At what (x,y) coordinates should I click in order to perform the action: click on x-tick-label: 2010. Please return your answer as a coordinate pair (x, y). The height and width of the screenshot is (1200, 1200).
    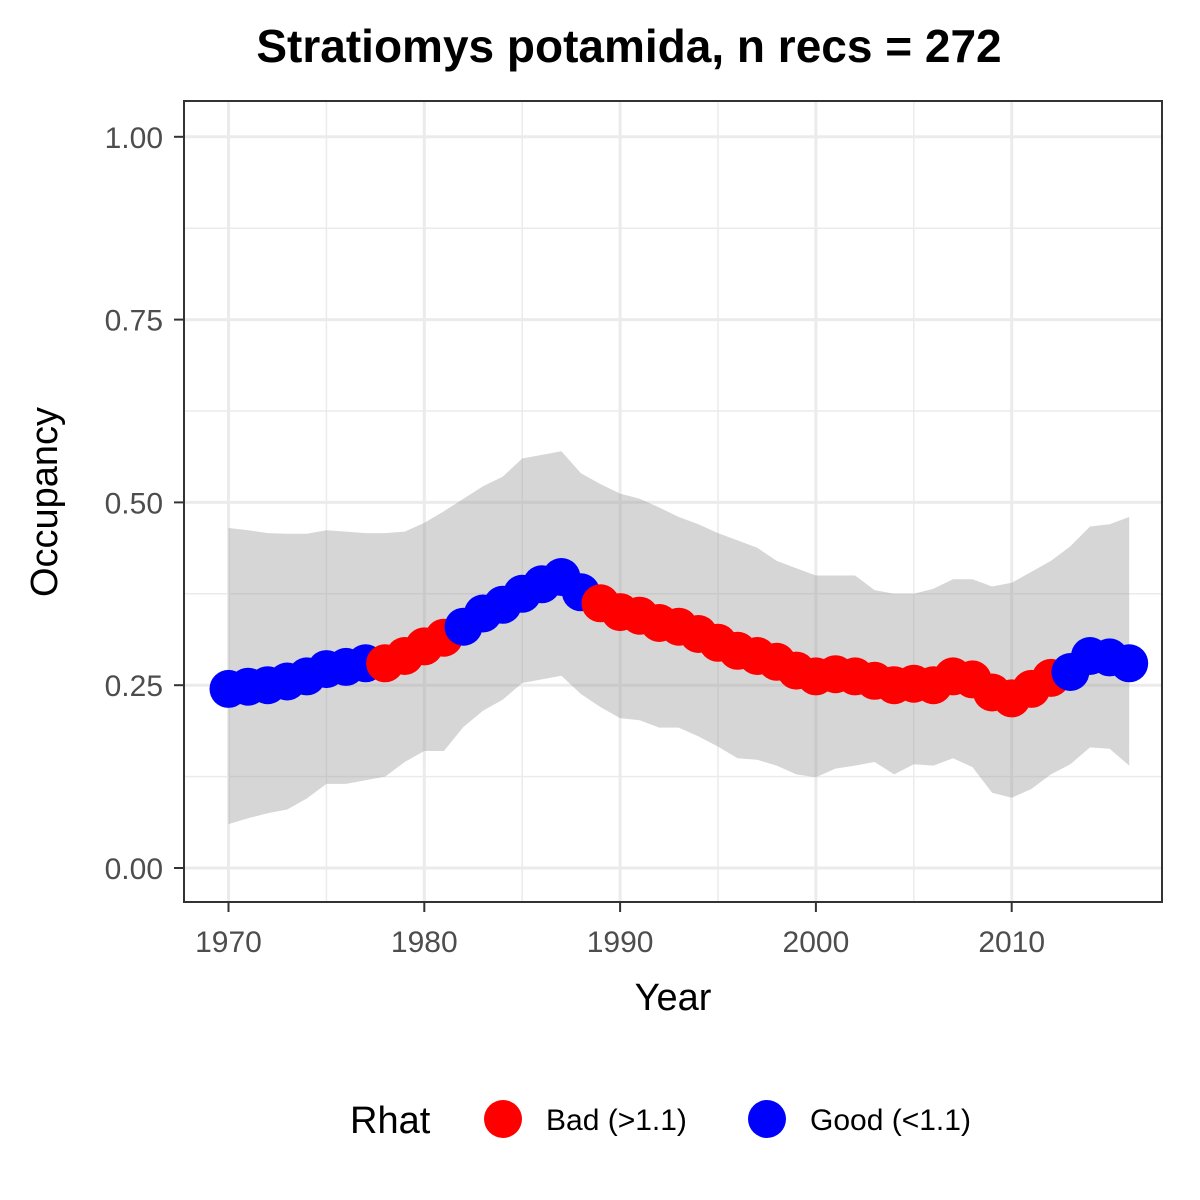
    Looking at the image, I should click on (1011, 942).